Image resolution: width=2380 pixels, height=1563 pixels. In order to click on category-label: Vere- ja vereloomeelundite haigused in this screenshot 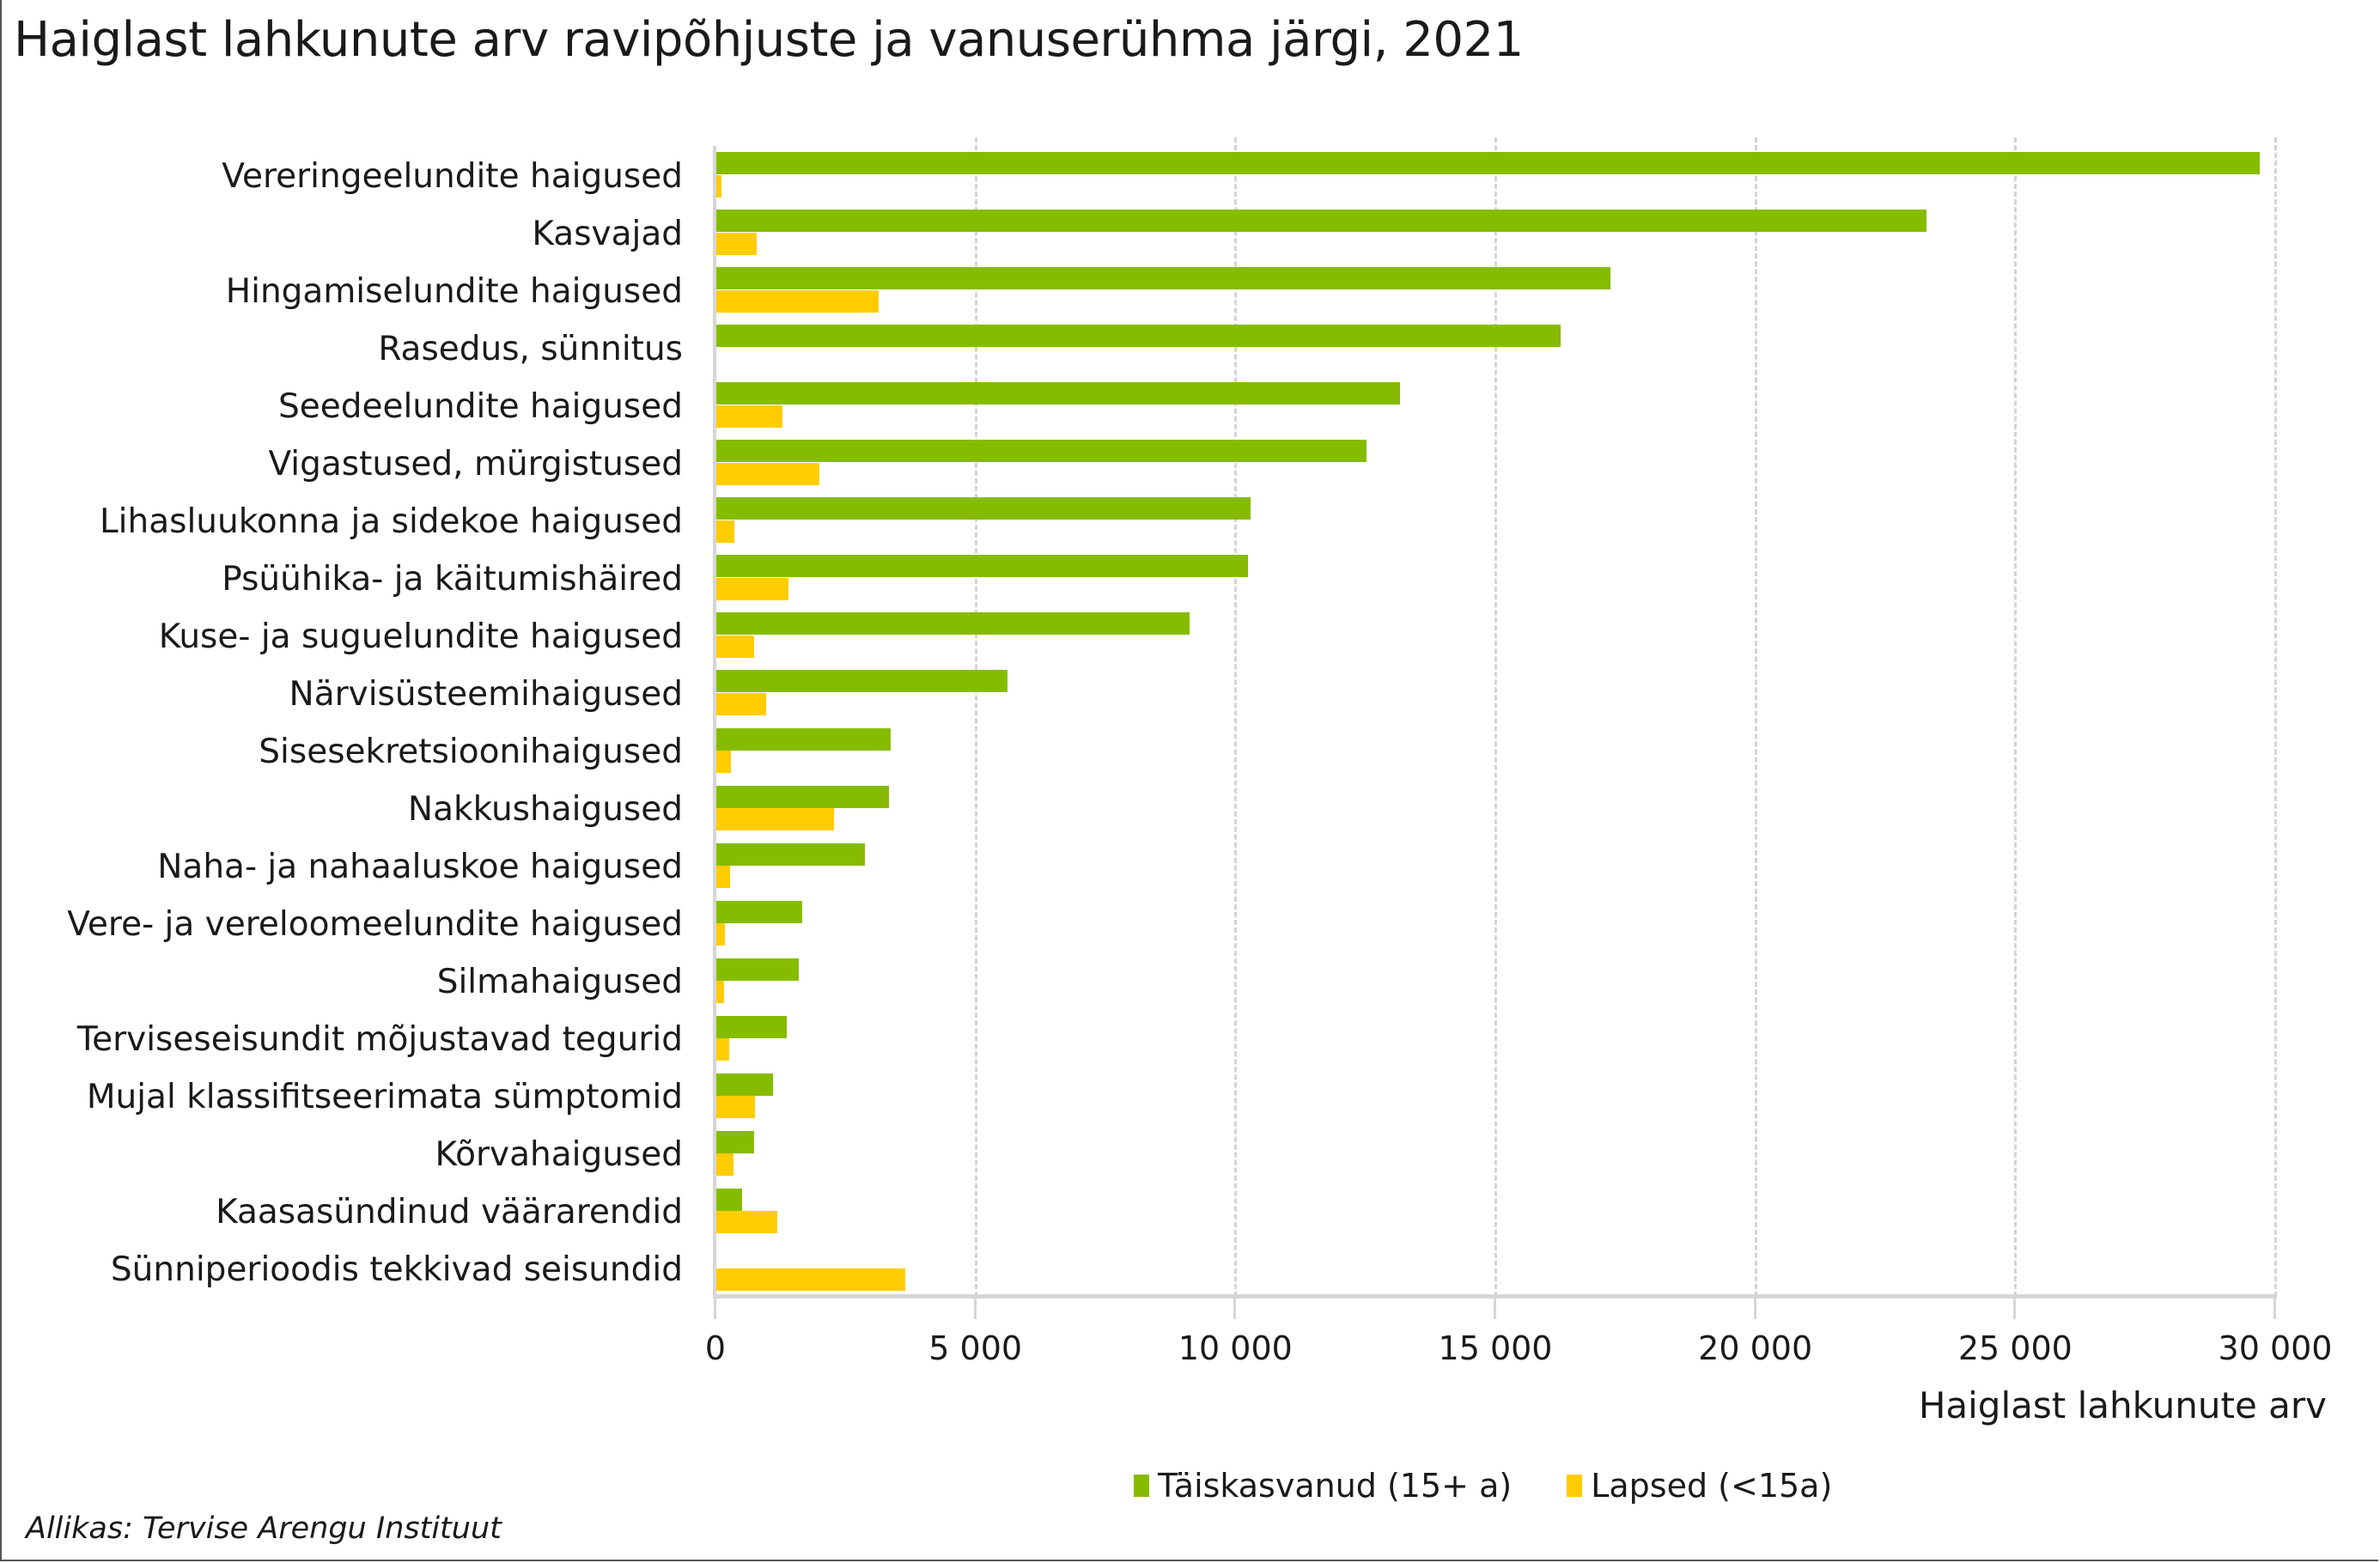, I will do `click(375, 925)`.